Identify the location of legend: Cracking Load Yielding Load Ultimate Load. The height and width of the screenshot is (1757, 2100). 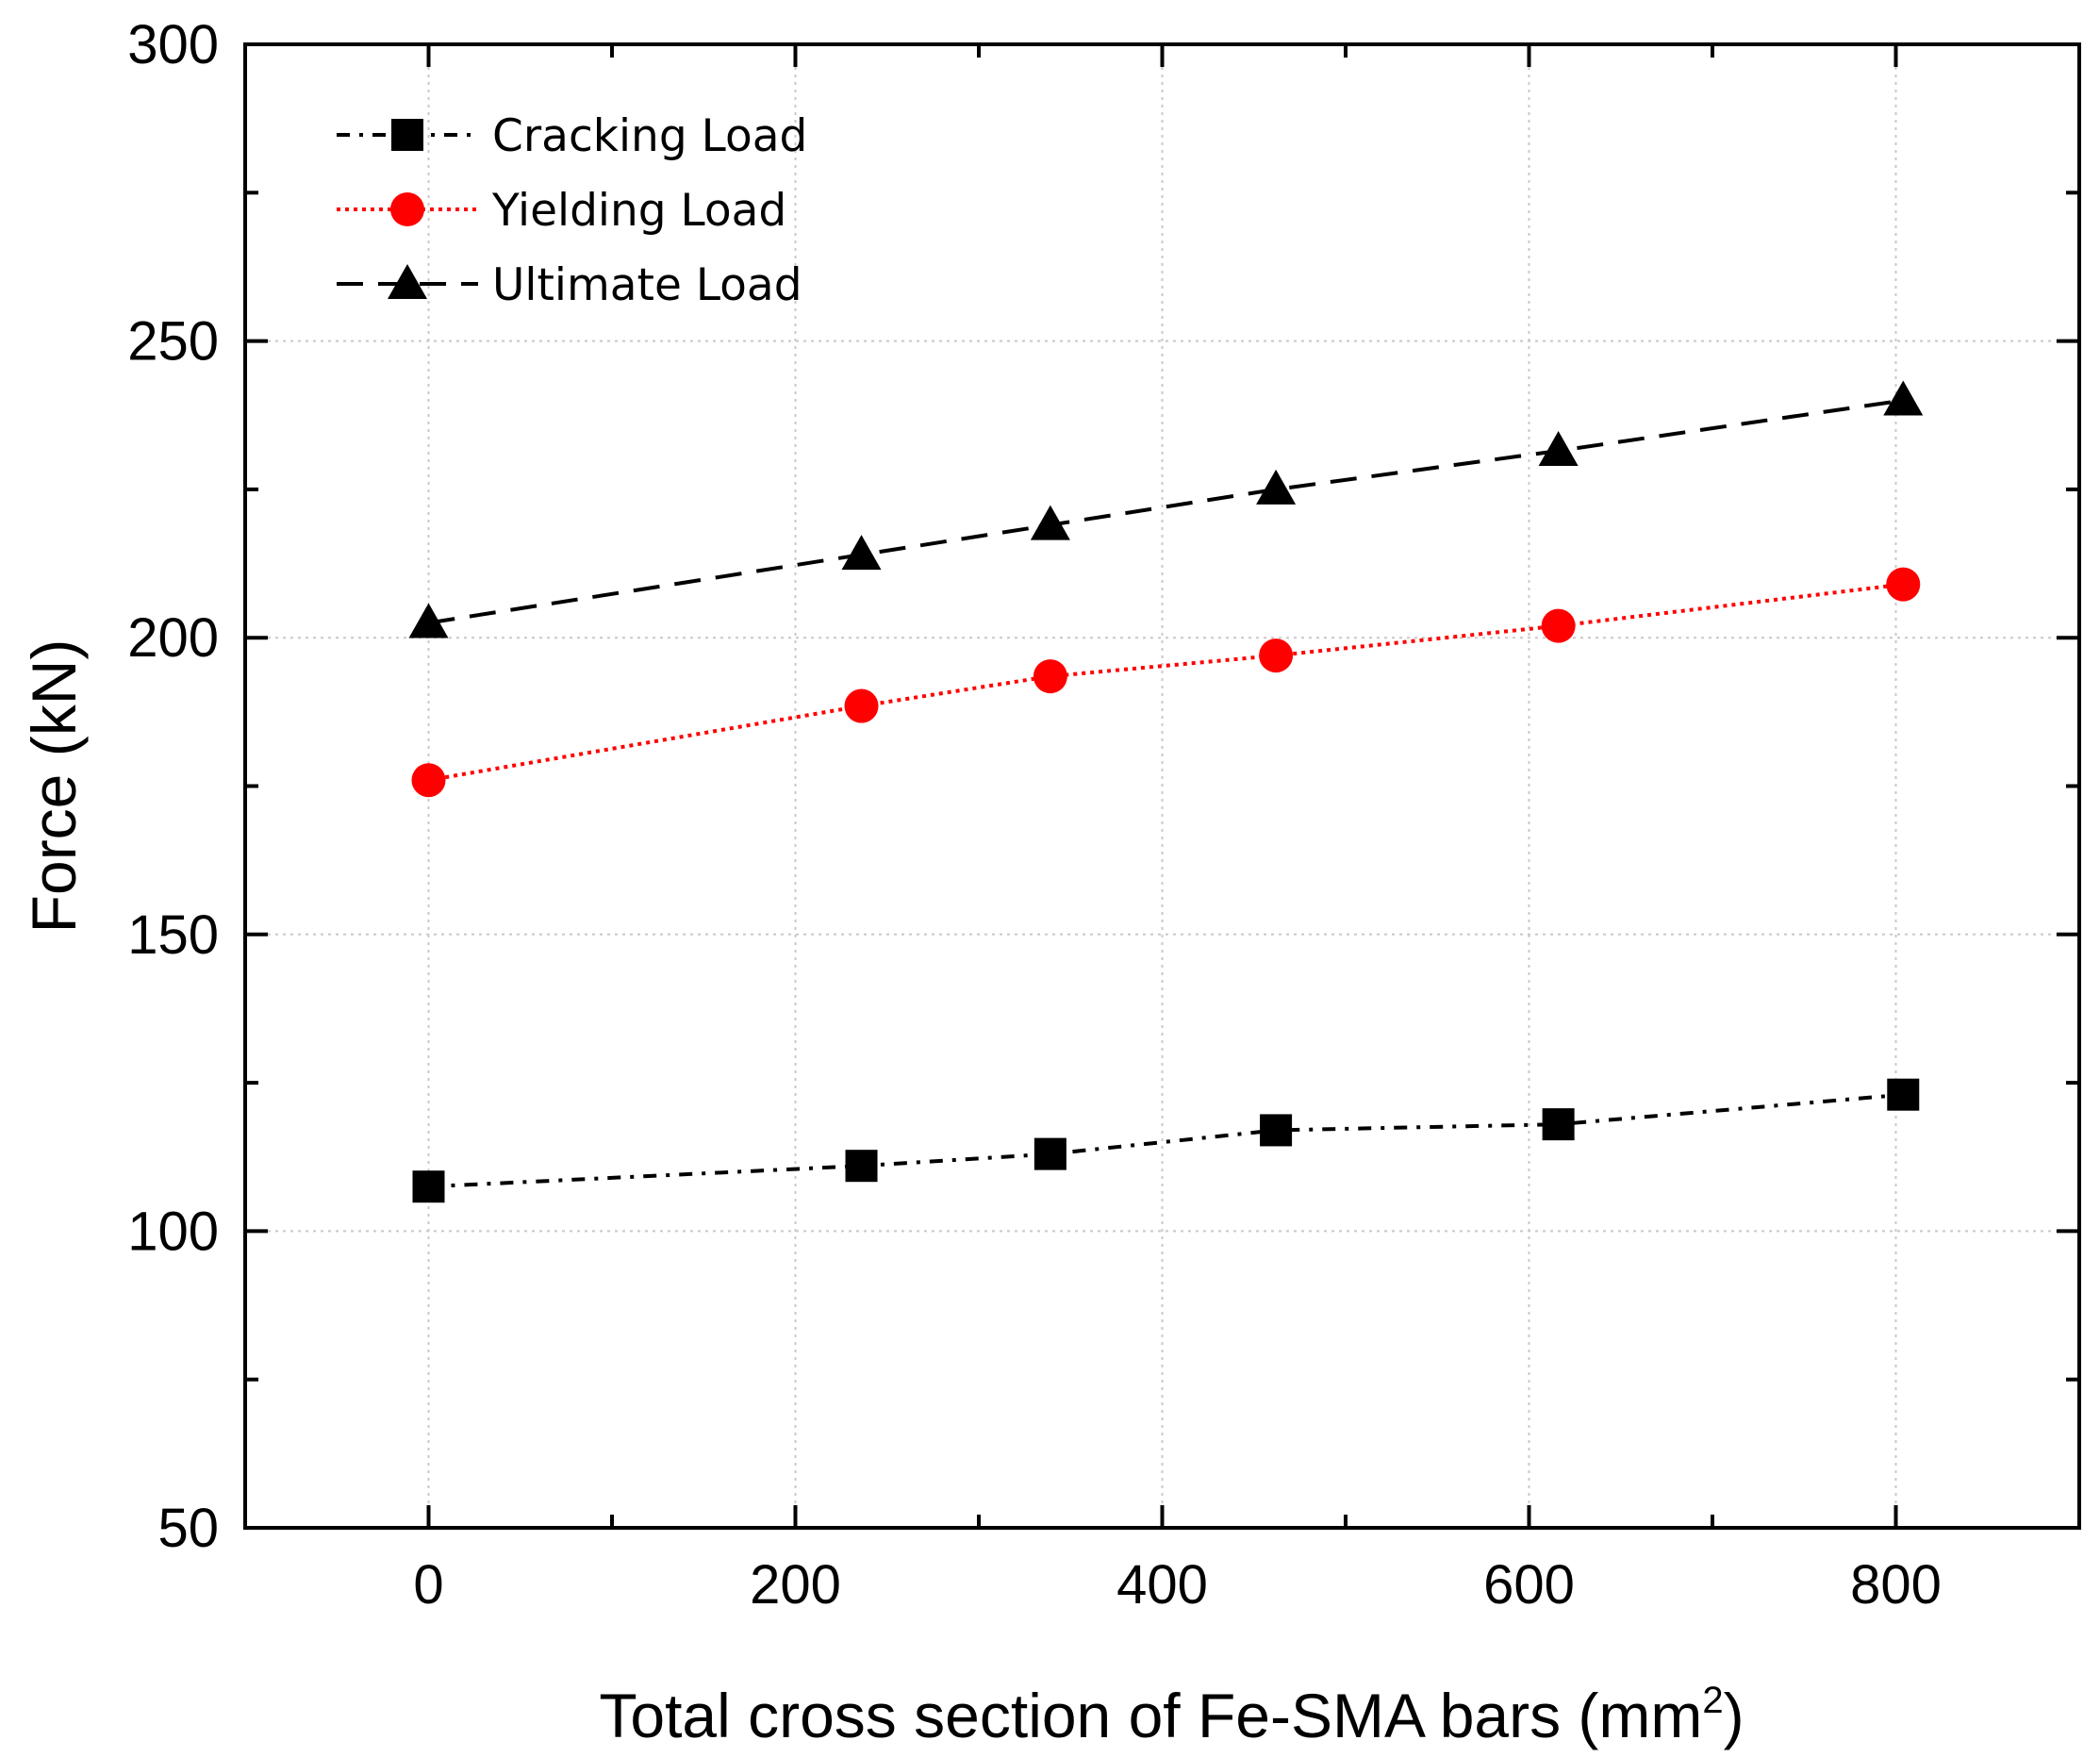
(572, 211).